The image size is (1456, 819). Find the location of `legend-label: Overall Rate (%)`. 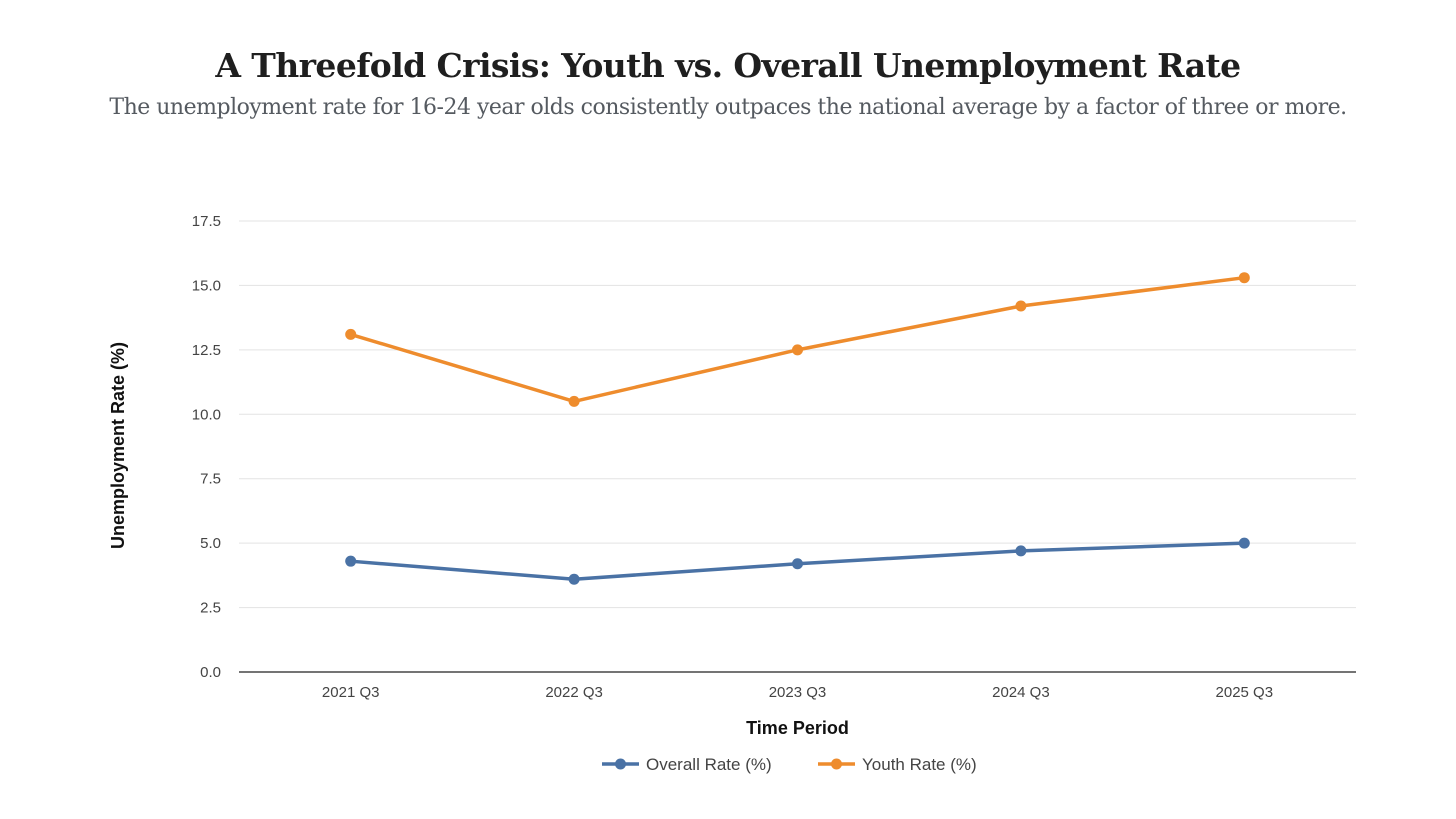

legend-label: Overall Rate (%) is located at coordinates (709, 764).